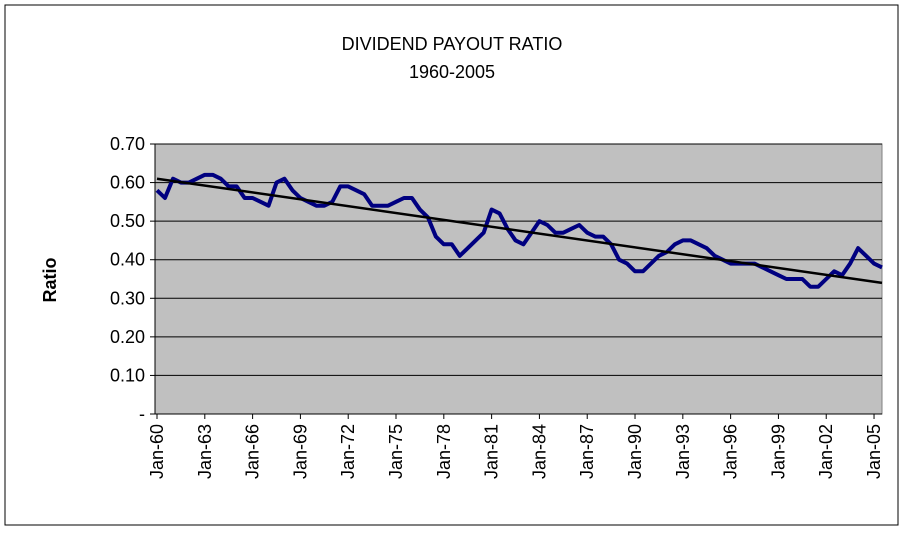  What do you see at coordinates (50, 279) in the screenshot?
I see `y-axis-label: Ratio` at bounding box center [50, 279].